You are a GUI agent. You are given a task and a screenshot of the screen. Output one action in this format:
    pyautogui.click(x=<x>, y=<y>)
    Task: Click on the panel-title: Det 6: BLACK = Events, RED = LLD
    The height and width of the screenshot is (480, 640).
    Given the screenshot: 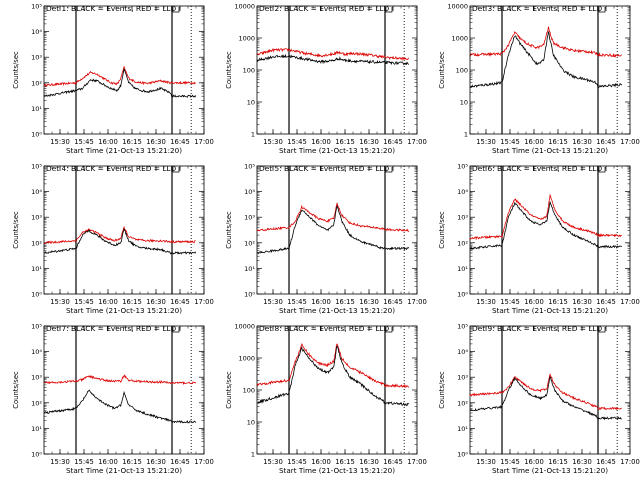 What is the action you would take?
    pyautogui.click(x=537, y=168)
    